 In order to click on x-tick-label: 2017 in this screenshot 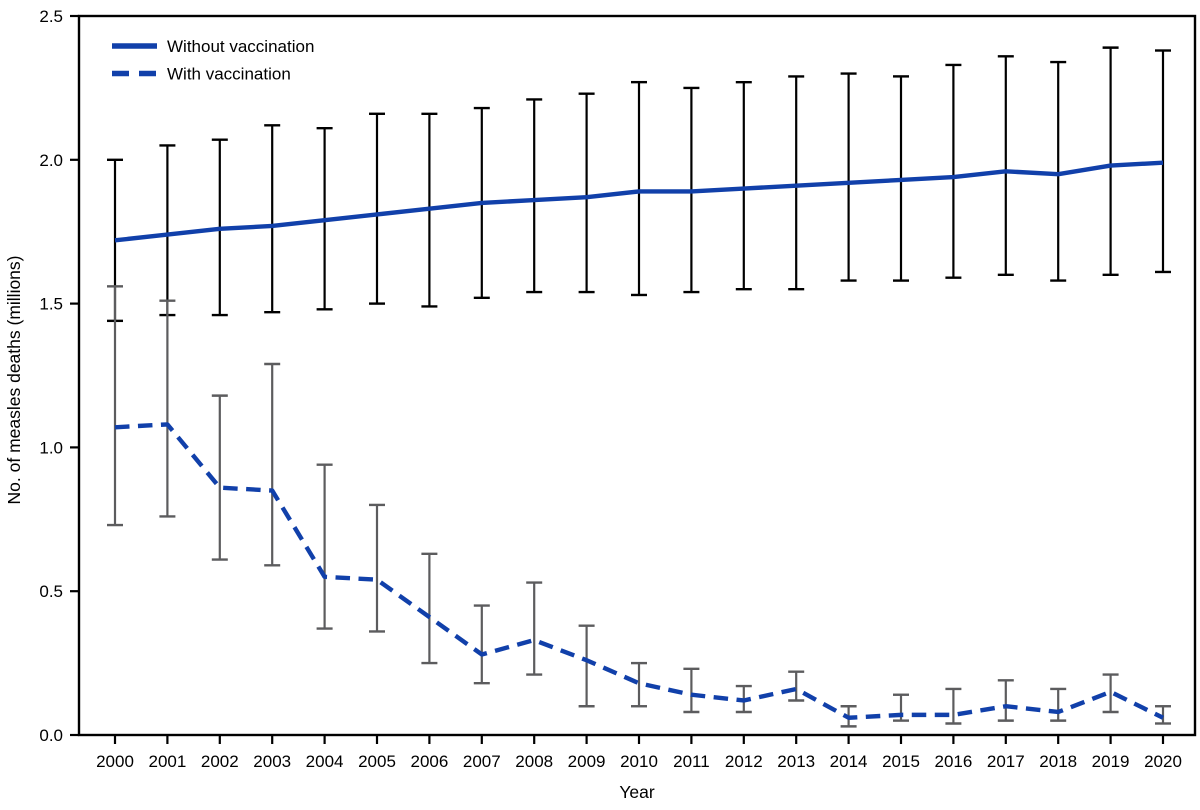, I will do `click(1006, 761)`.